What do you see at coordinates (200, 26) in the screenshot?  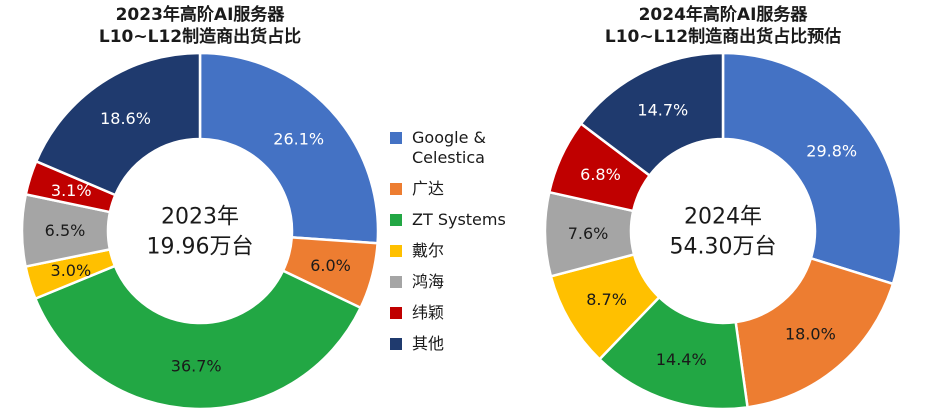 I see `chart-title-2023: 2023年高阶AI服务器 L10~L12制造商出货占比` at bounding box center [200, 26].